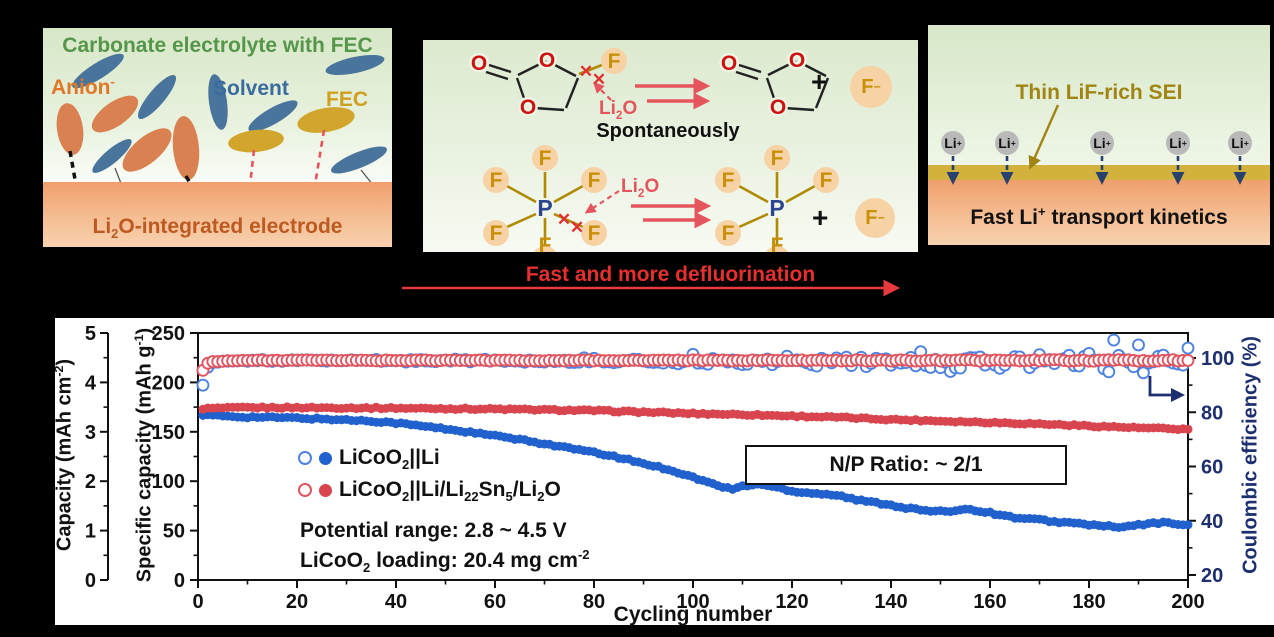 This screenshot has width=1274, height=637. I want to click on fluorine-atom, so click(614, 61).